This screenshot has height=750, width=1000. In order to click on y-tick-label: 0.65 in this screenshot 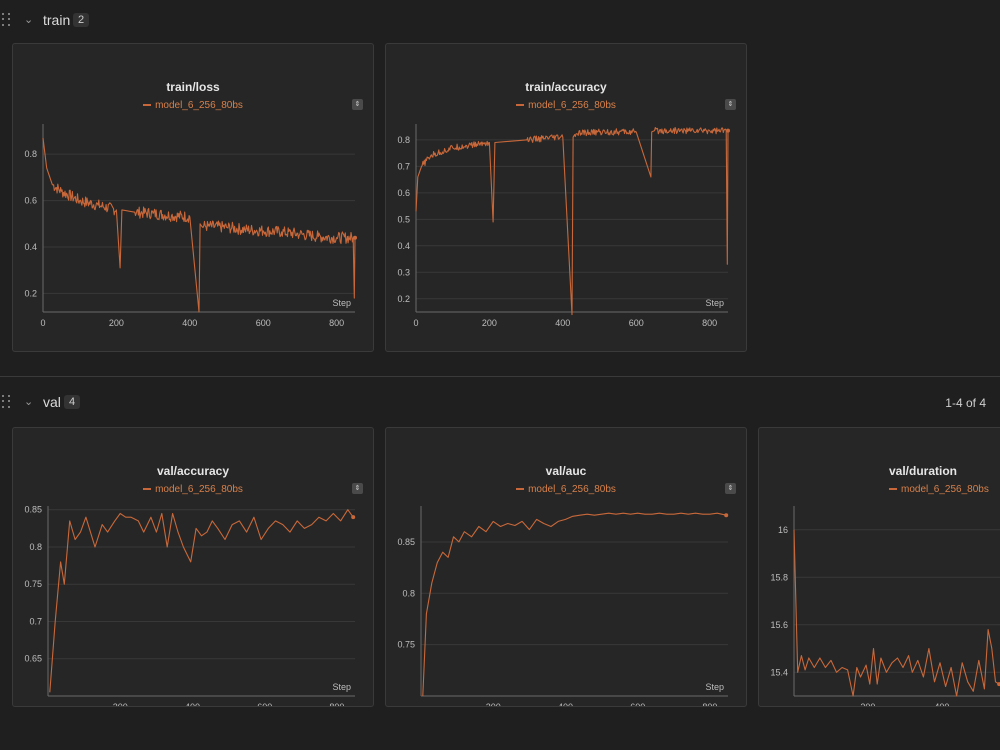, I will do `click(33, 659)`.